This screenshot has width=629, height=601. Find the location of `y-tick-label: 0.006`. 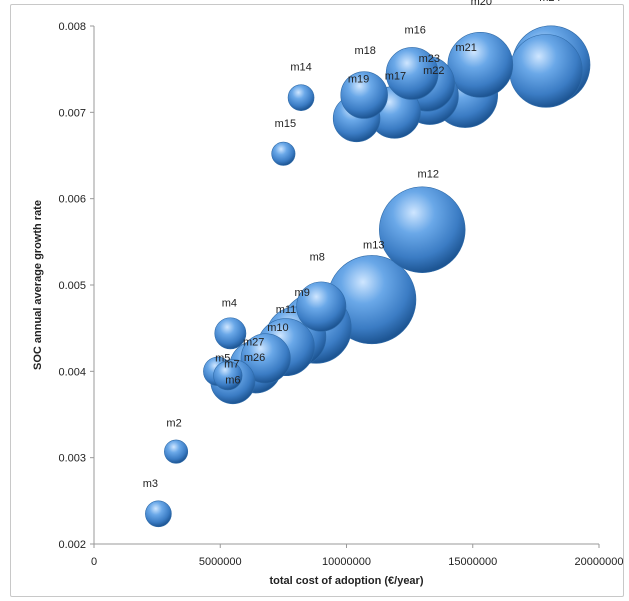

y-tick-label: 0.006 is located at coordinates (72, 200).